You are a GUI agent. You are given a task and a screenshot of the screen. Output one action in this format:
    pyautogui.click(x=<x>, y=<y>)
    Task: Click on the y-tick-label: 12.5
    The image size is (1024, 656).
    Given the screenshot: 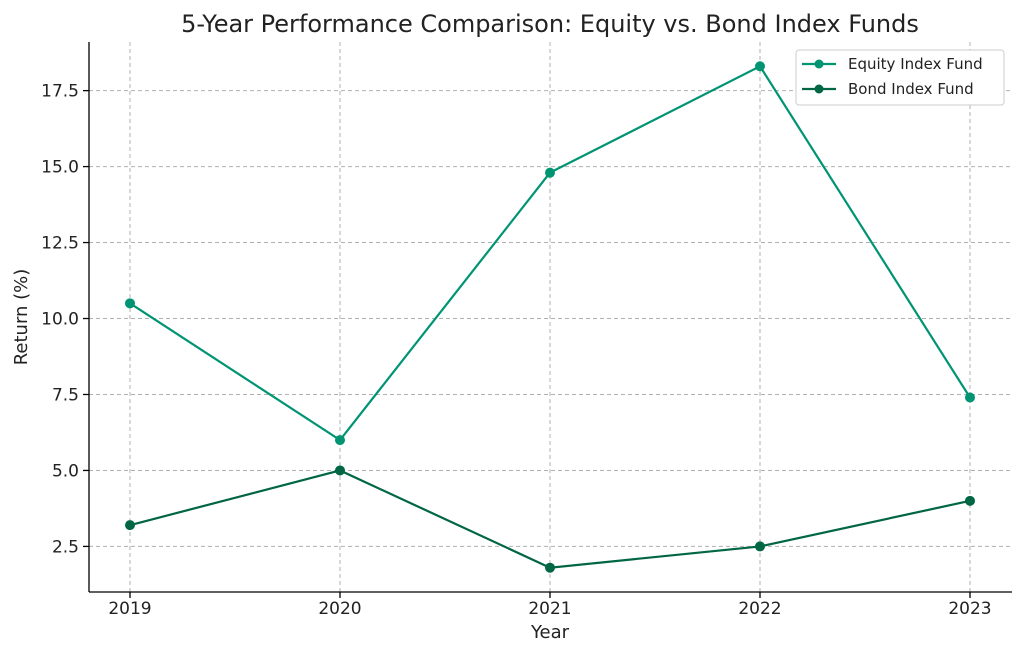 What is the action you would take?
    pyautogui.click(x=60, y=244)
    